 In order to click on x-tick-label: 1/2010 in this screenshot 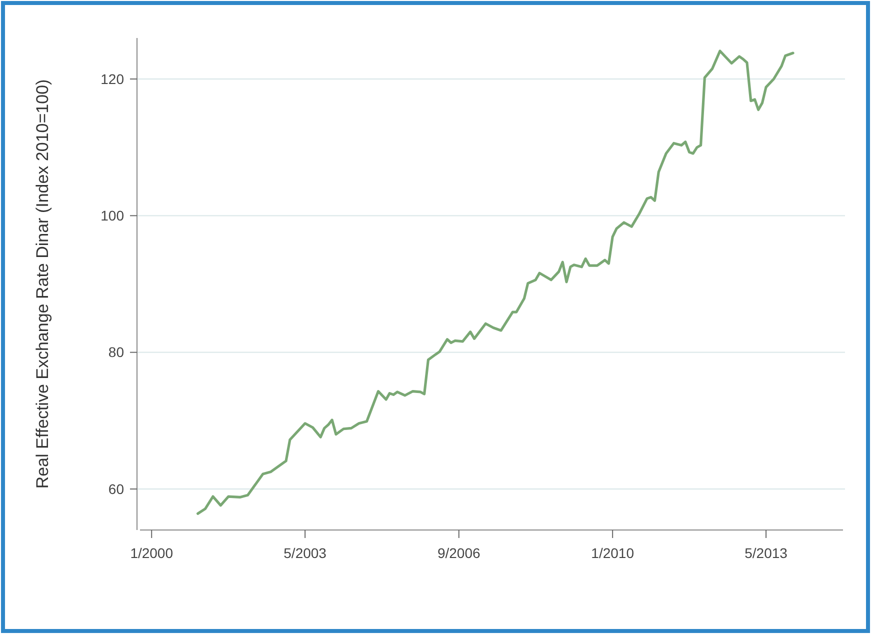, I will do `click(612, 553)`.